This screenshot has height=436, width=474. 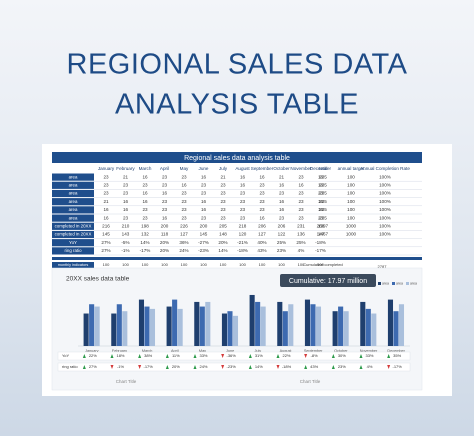 I want to click on cell: 14%, so click(x=222, y=250).